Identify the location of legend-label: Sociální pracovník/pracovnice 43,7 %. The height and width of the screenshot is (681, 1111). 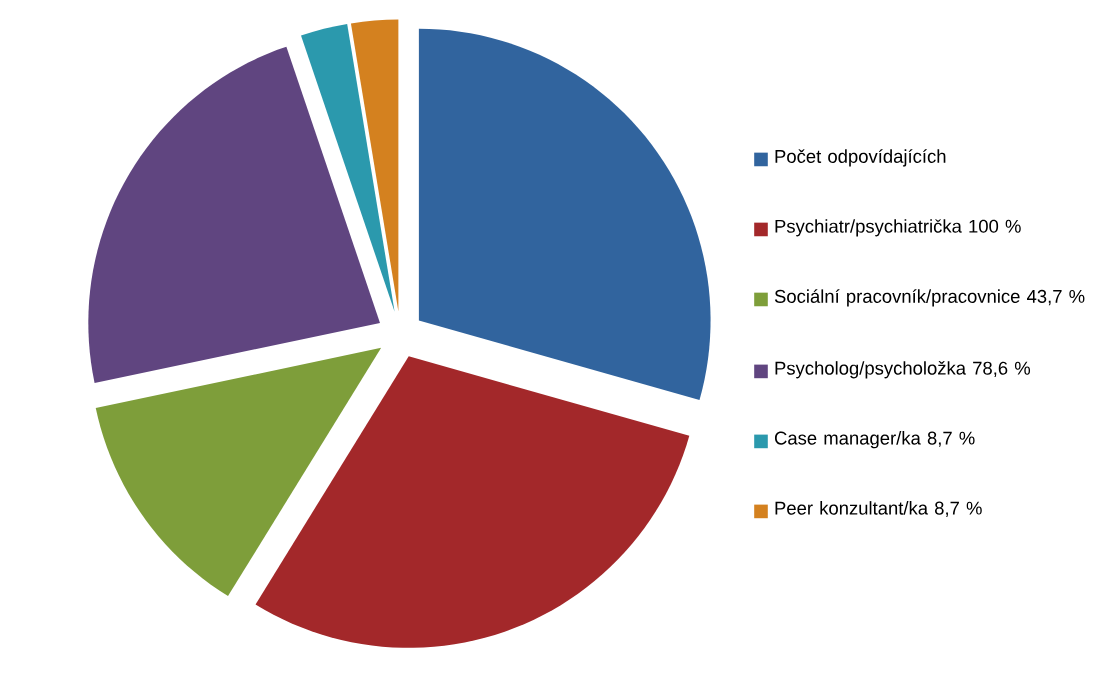
(929, 298).